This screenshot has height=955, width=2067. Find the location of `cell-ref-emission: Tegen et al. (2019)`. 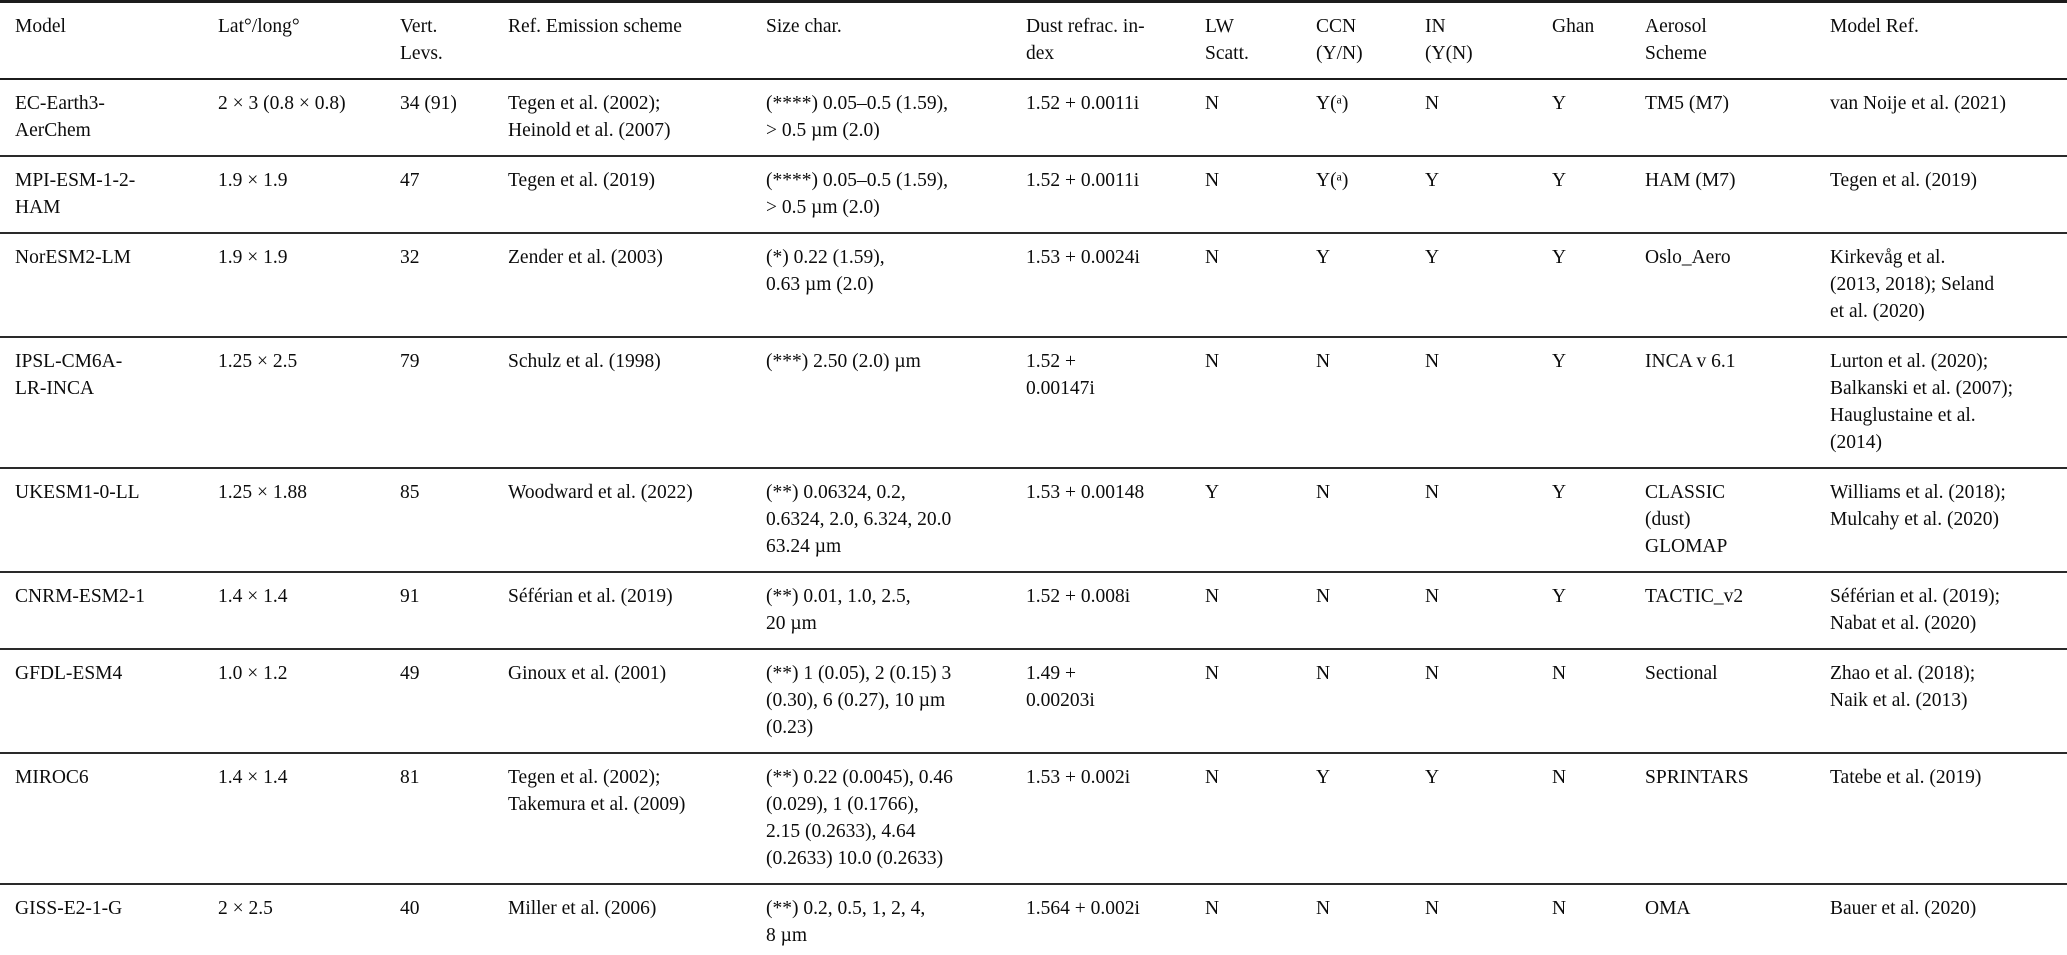

cell-ref-emission: Tegen et al. (2019) is located at coordinates (581, 180).